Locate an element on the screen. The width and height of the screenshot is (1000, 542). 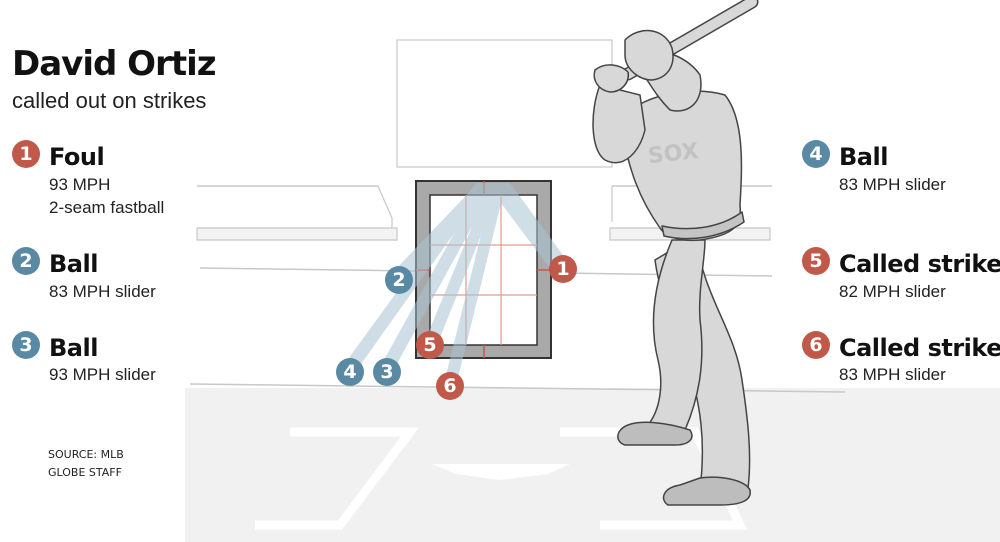
pitch-result-6: Called strike is located at coordinates (919, 348).